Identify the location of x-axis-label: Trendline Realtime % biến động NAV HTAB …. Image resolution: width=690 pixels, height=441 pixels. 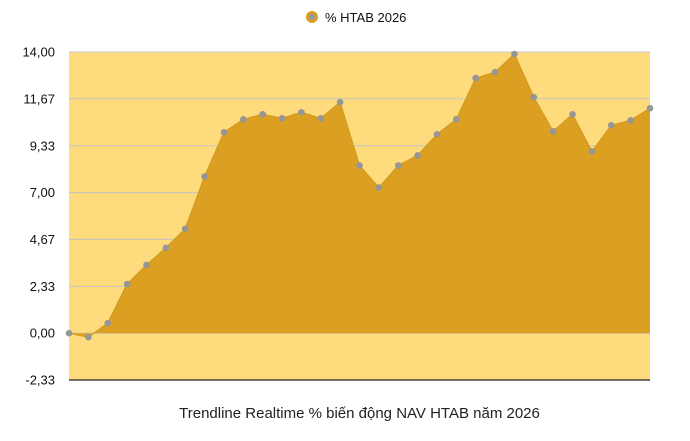
(359, 413).